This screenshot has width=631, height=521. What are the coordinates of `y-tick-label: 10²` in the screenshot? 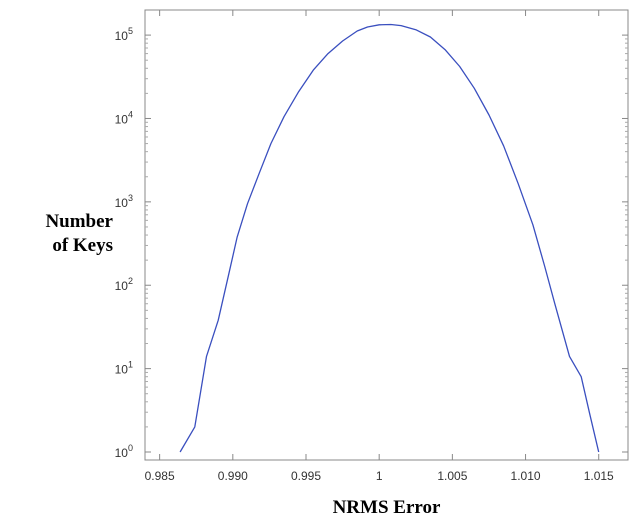 It's located at (124, 284).